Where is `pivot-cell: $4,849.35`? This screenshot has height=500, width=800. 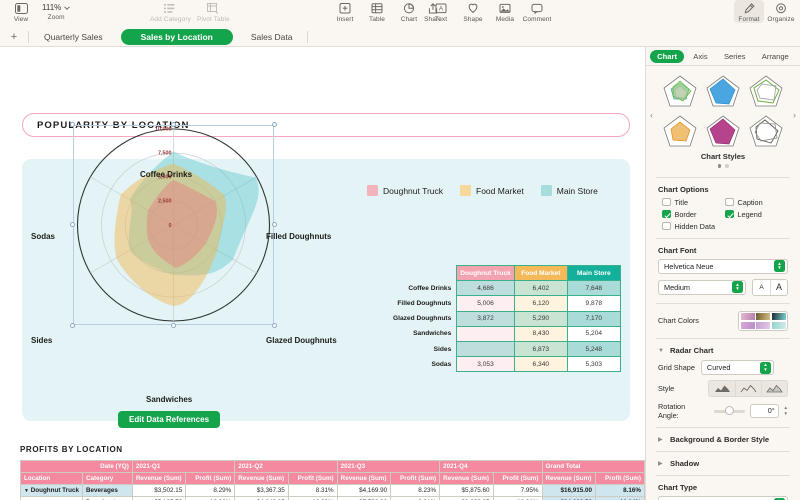 pivot-cell: $4,849.35 is located at coordinates (261, 498).